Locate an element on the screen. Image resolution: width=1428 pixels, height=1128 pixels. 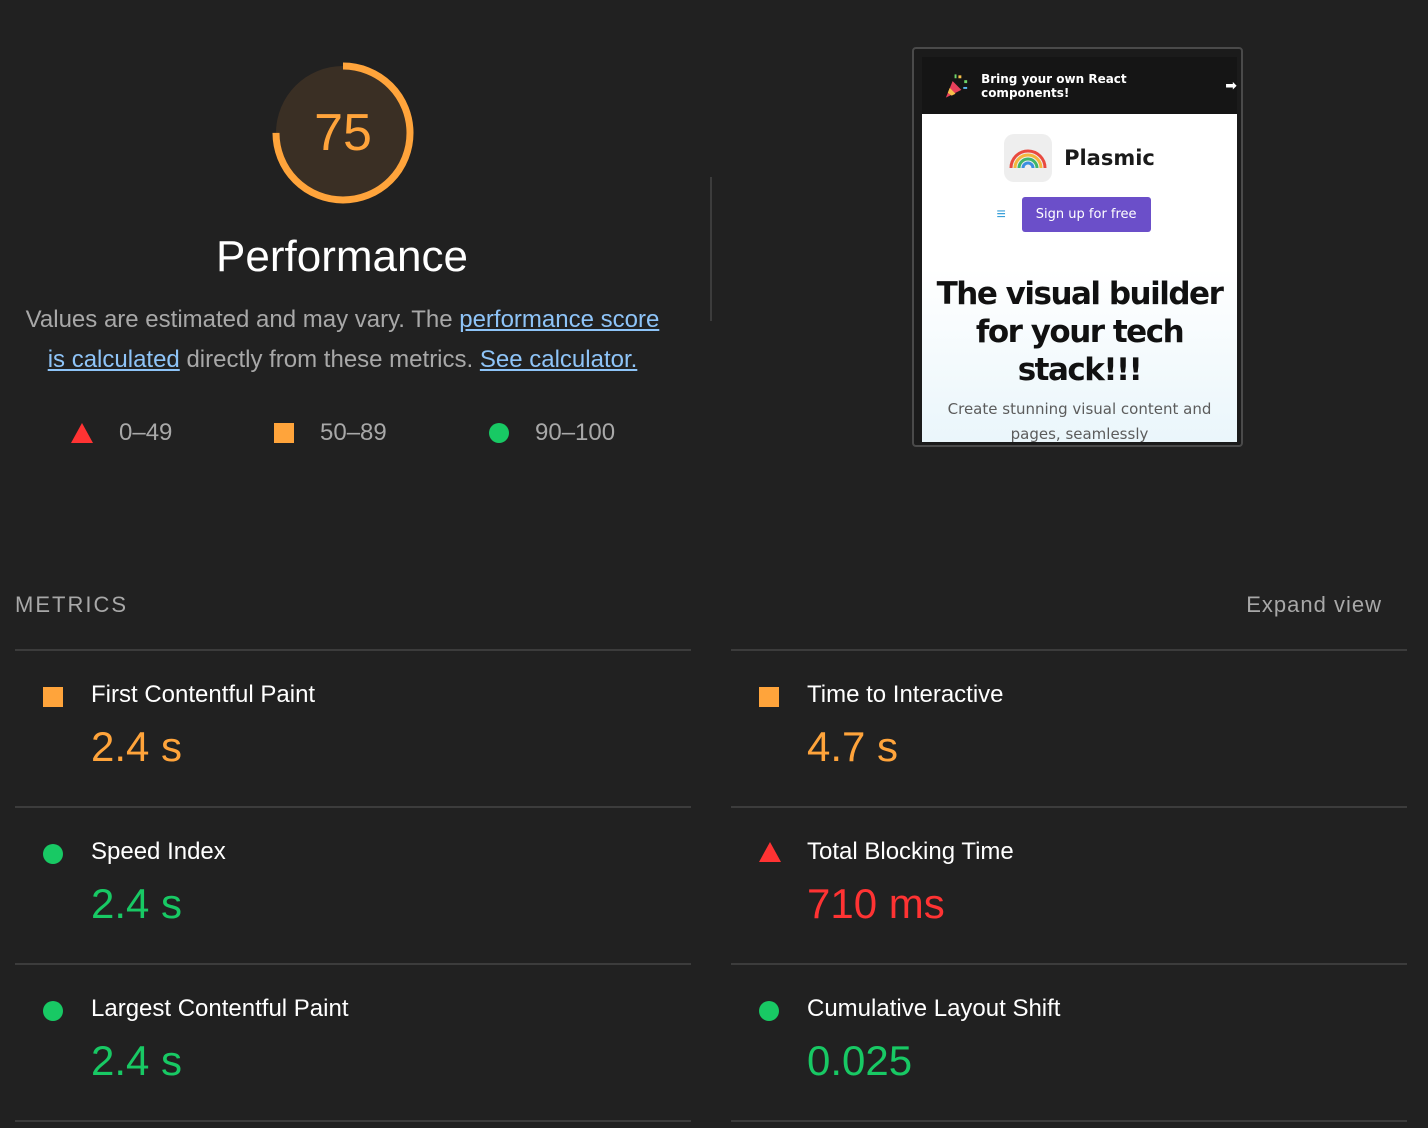
metrics-header: METRICS is located at coordinates (71, 604).